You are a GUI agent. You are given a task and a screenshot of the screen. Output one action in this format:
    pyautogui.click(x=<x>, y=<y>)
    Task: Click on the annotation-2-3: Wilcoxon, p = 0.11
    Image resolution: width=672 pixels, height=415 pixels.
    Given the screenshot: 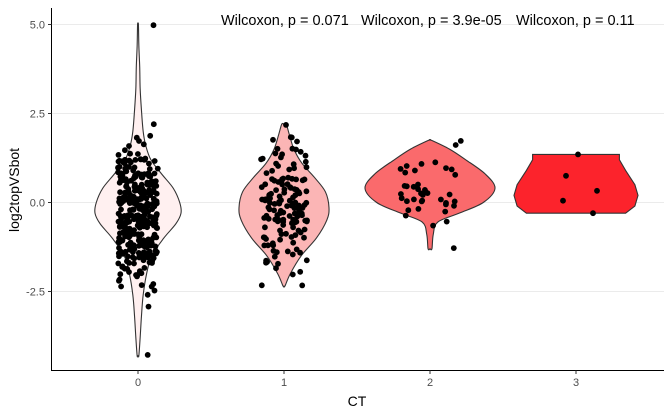 What is the action you would take?
    pyautogui.click(x=575, y=21)
    